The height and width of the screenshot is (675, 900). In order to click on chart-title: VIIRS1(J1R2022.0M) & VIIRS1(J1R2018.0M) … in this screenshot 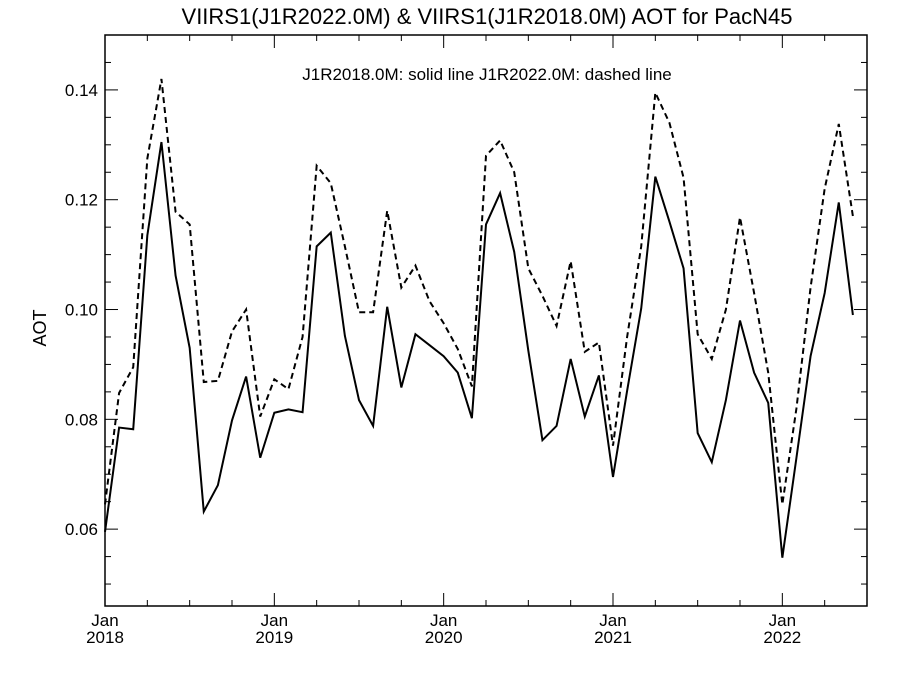, I will do `click(487, 16)`.